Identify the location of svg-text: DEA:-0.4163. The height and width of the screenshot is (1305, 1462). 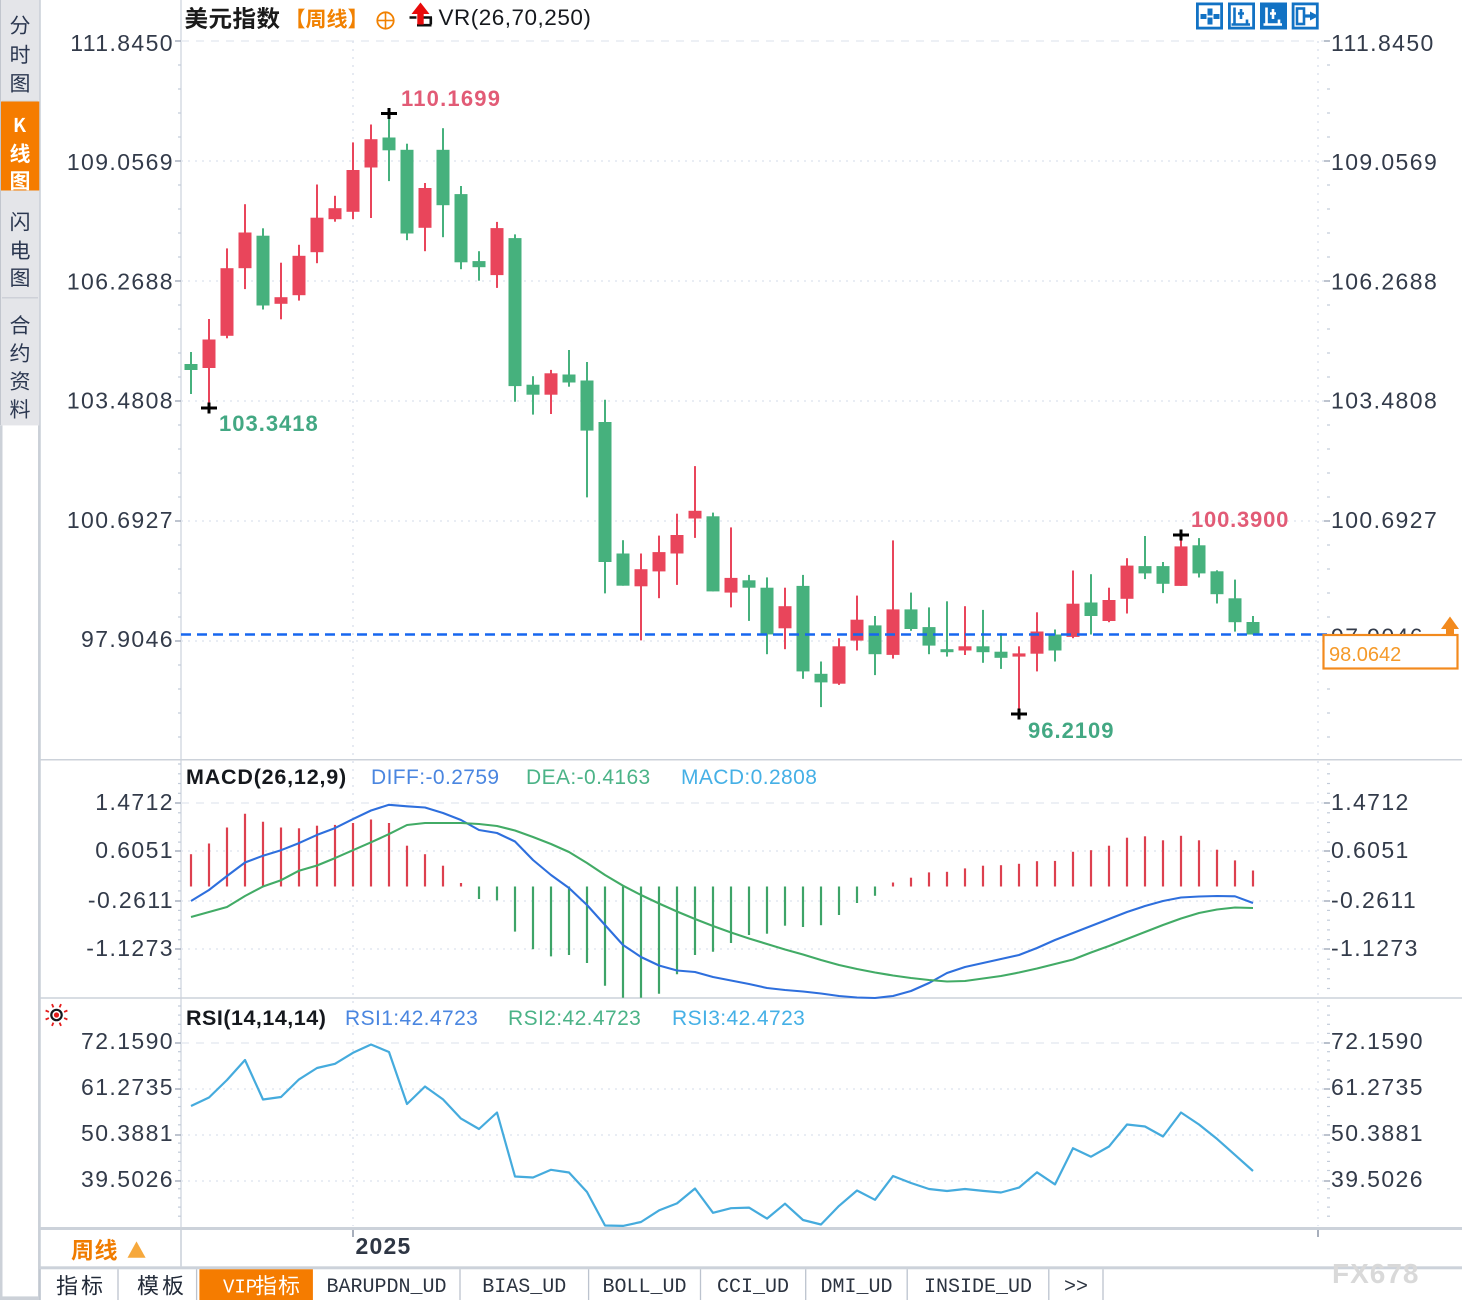
(588, 777).